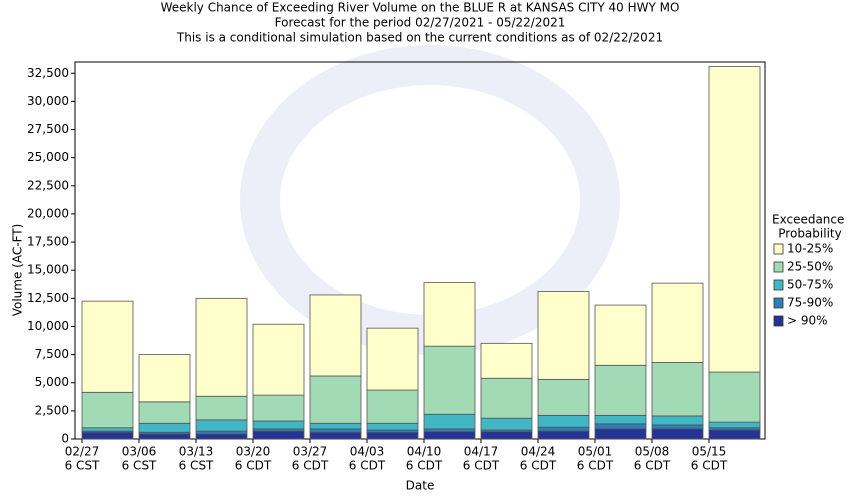 This screenshot has width=850, height=500. What do you see at coordinates (48, 101) in the screenshot?
I see `y-tick-label: 30,000` at bounding box center [48, 101].